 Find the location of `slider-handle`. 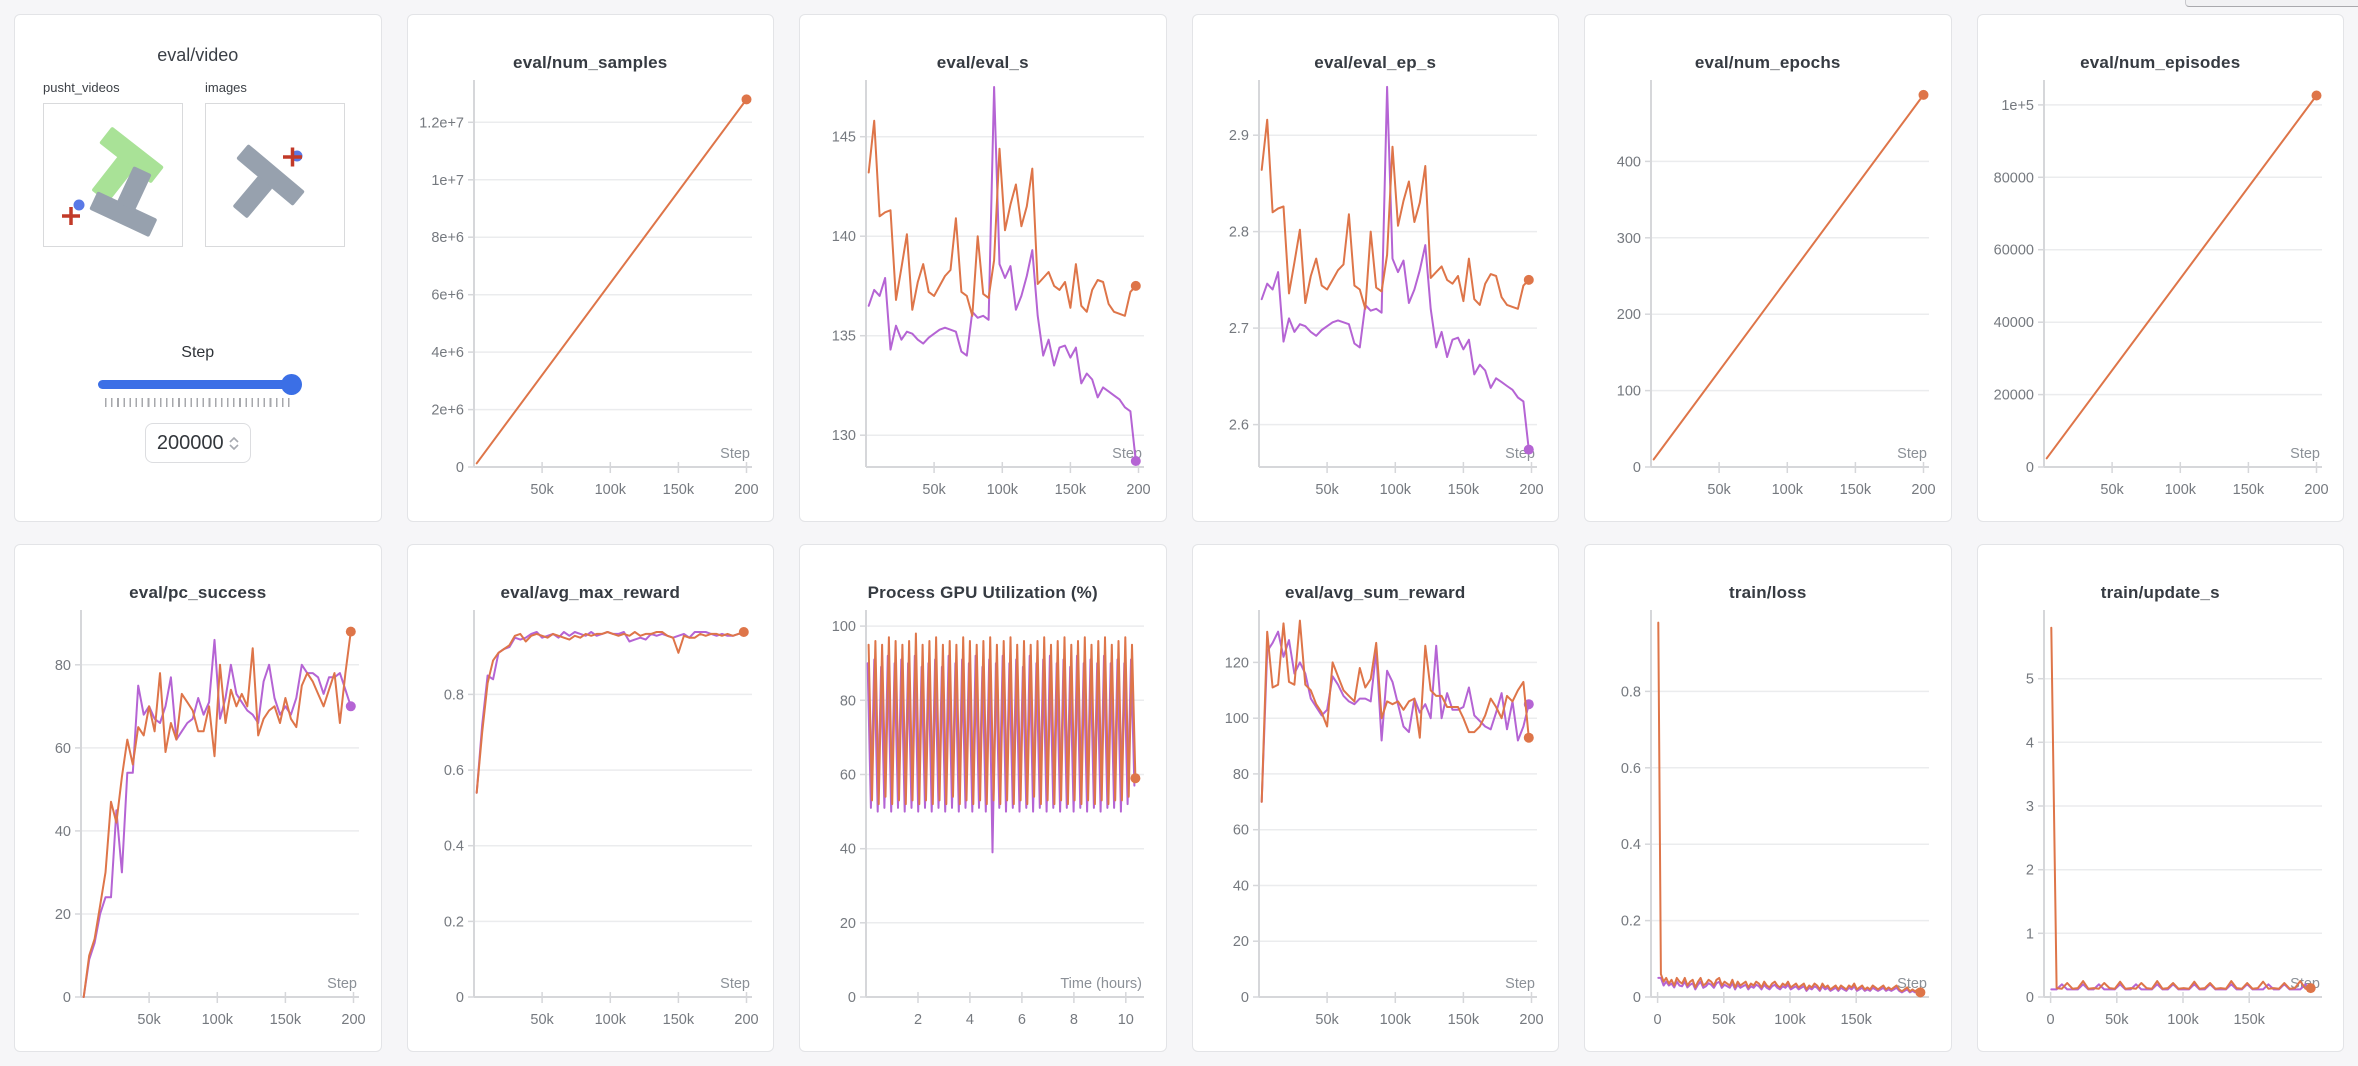

slider-handle is located at coordinates (291, 384).